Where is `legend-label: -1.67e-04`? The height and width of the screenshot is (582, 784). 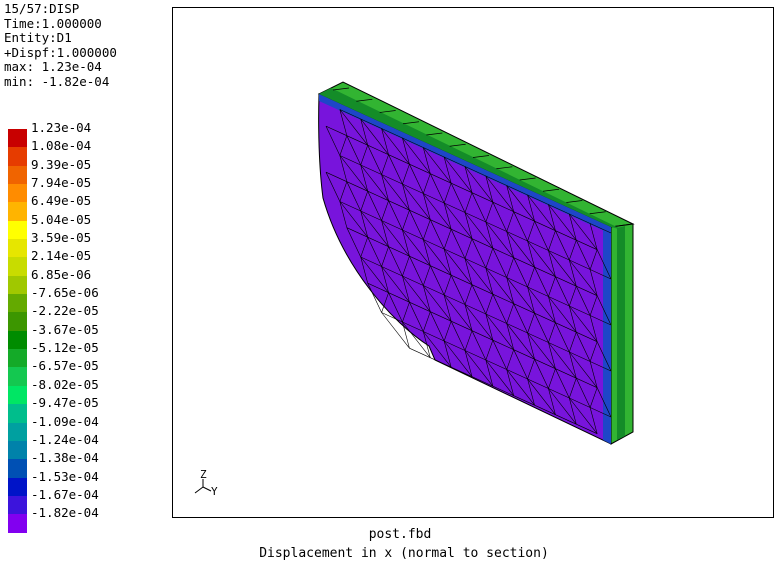
legend-label: -1.67e-04 is located at coordinates (65, 494).